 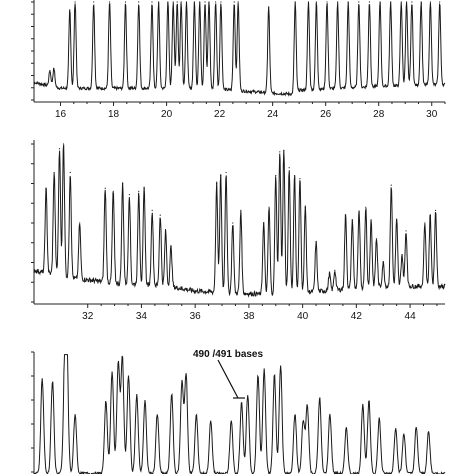 I want to click on x-tick-label: 32, so click(x=88, y=316).